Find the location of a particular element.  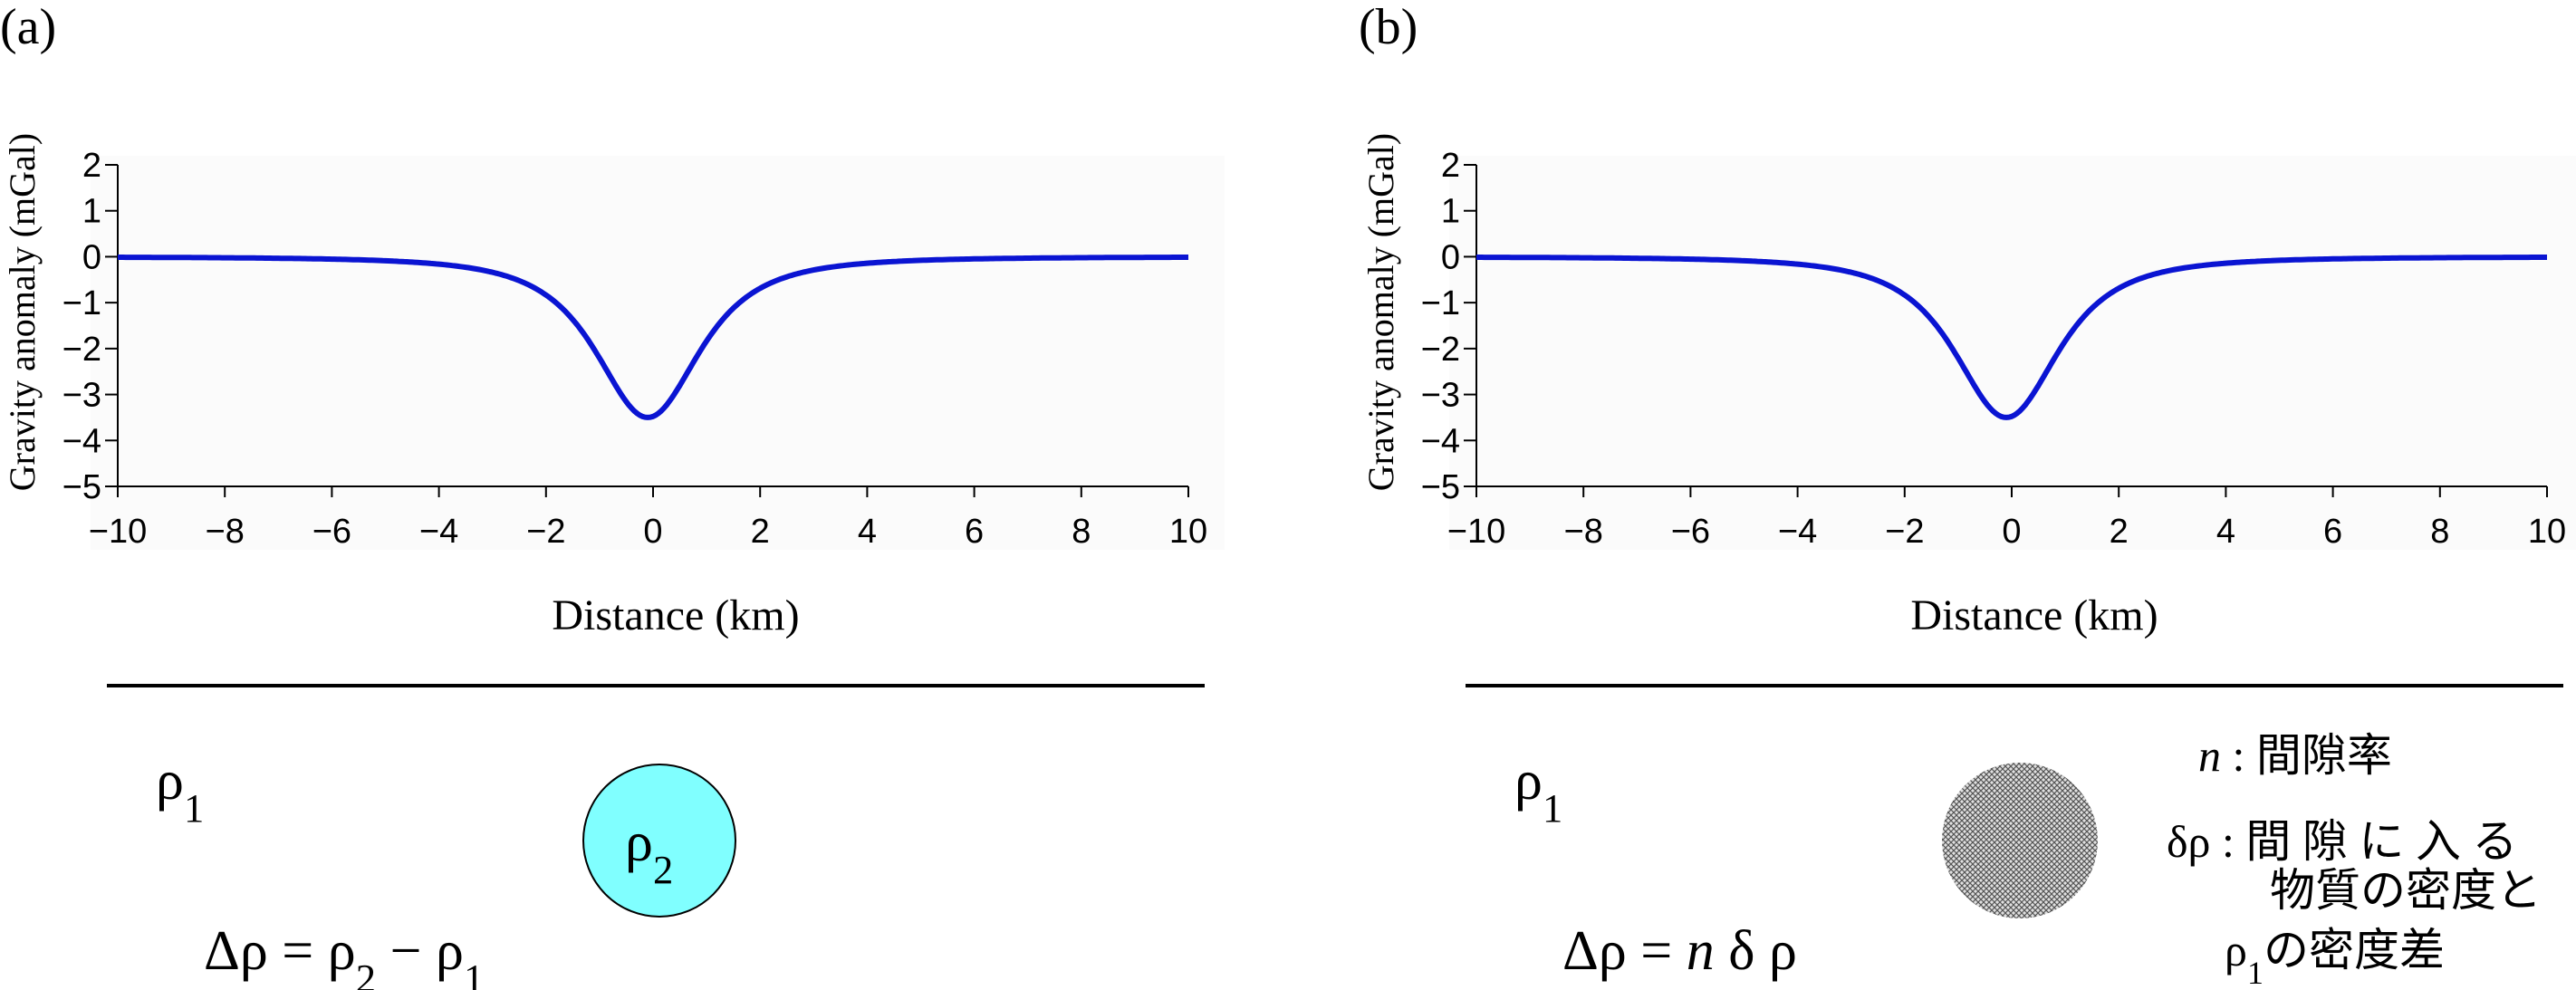

panel-label: (b) is located at coordinates (1388, 27).